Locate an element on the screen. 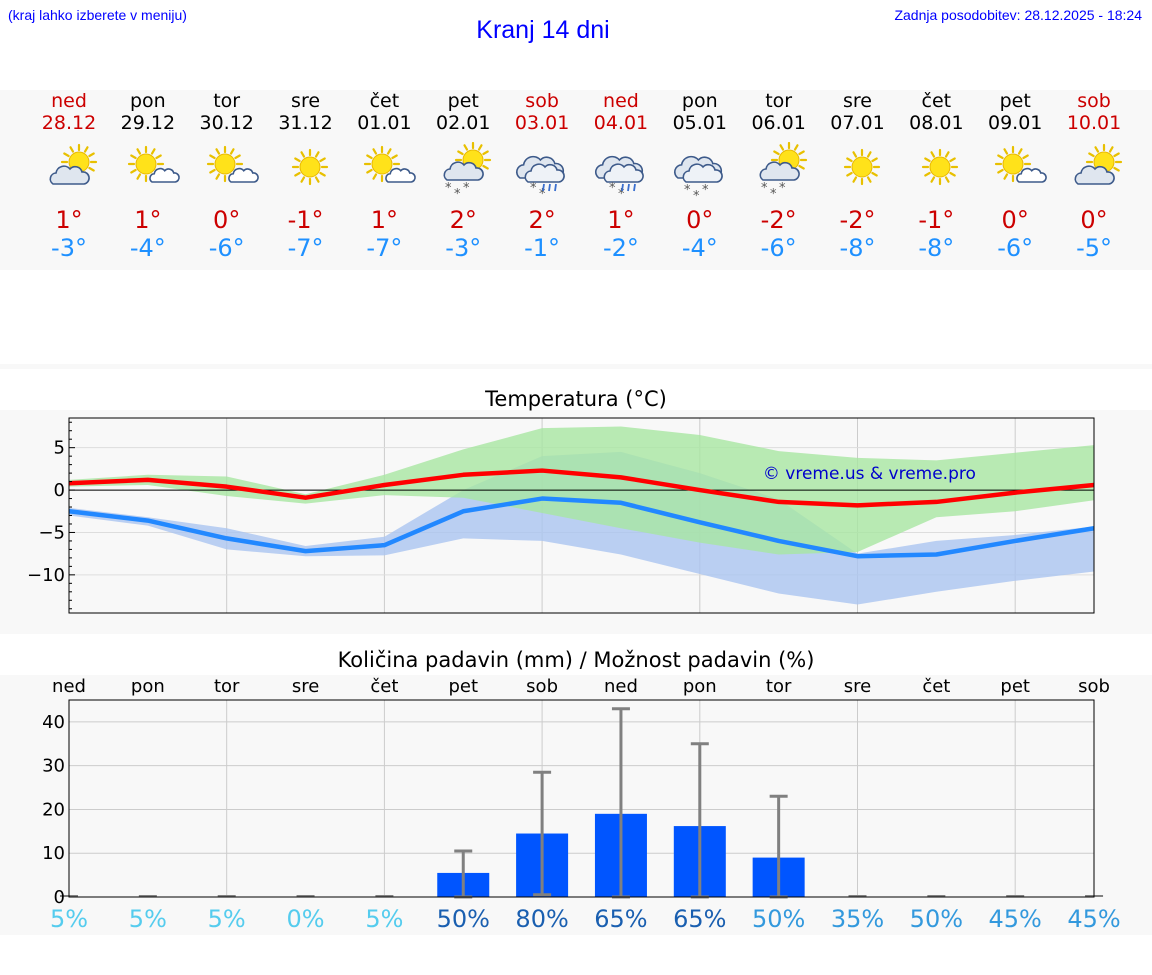  precip-probability: 35% is located at coordinates (857, 919).